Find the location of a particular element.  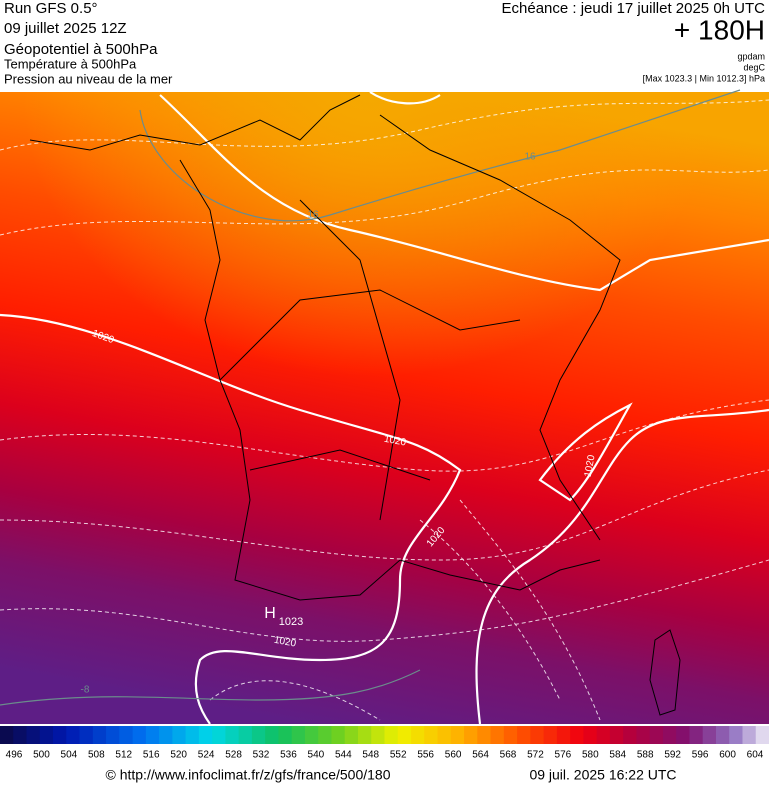

forecast-time: Echéance : jeudi 17 juillet 2025 0h UTC is located at coordinates (634, 8).